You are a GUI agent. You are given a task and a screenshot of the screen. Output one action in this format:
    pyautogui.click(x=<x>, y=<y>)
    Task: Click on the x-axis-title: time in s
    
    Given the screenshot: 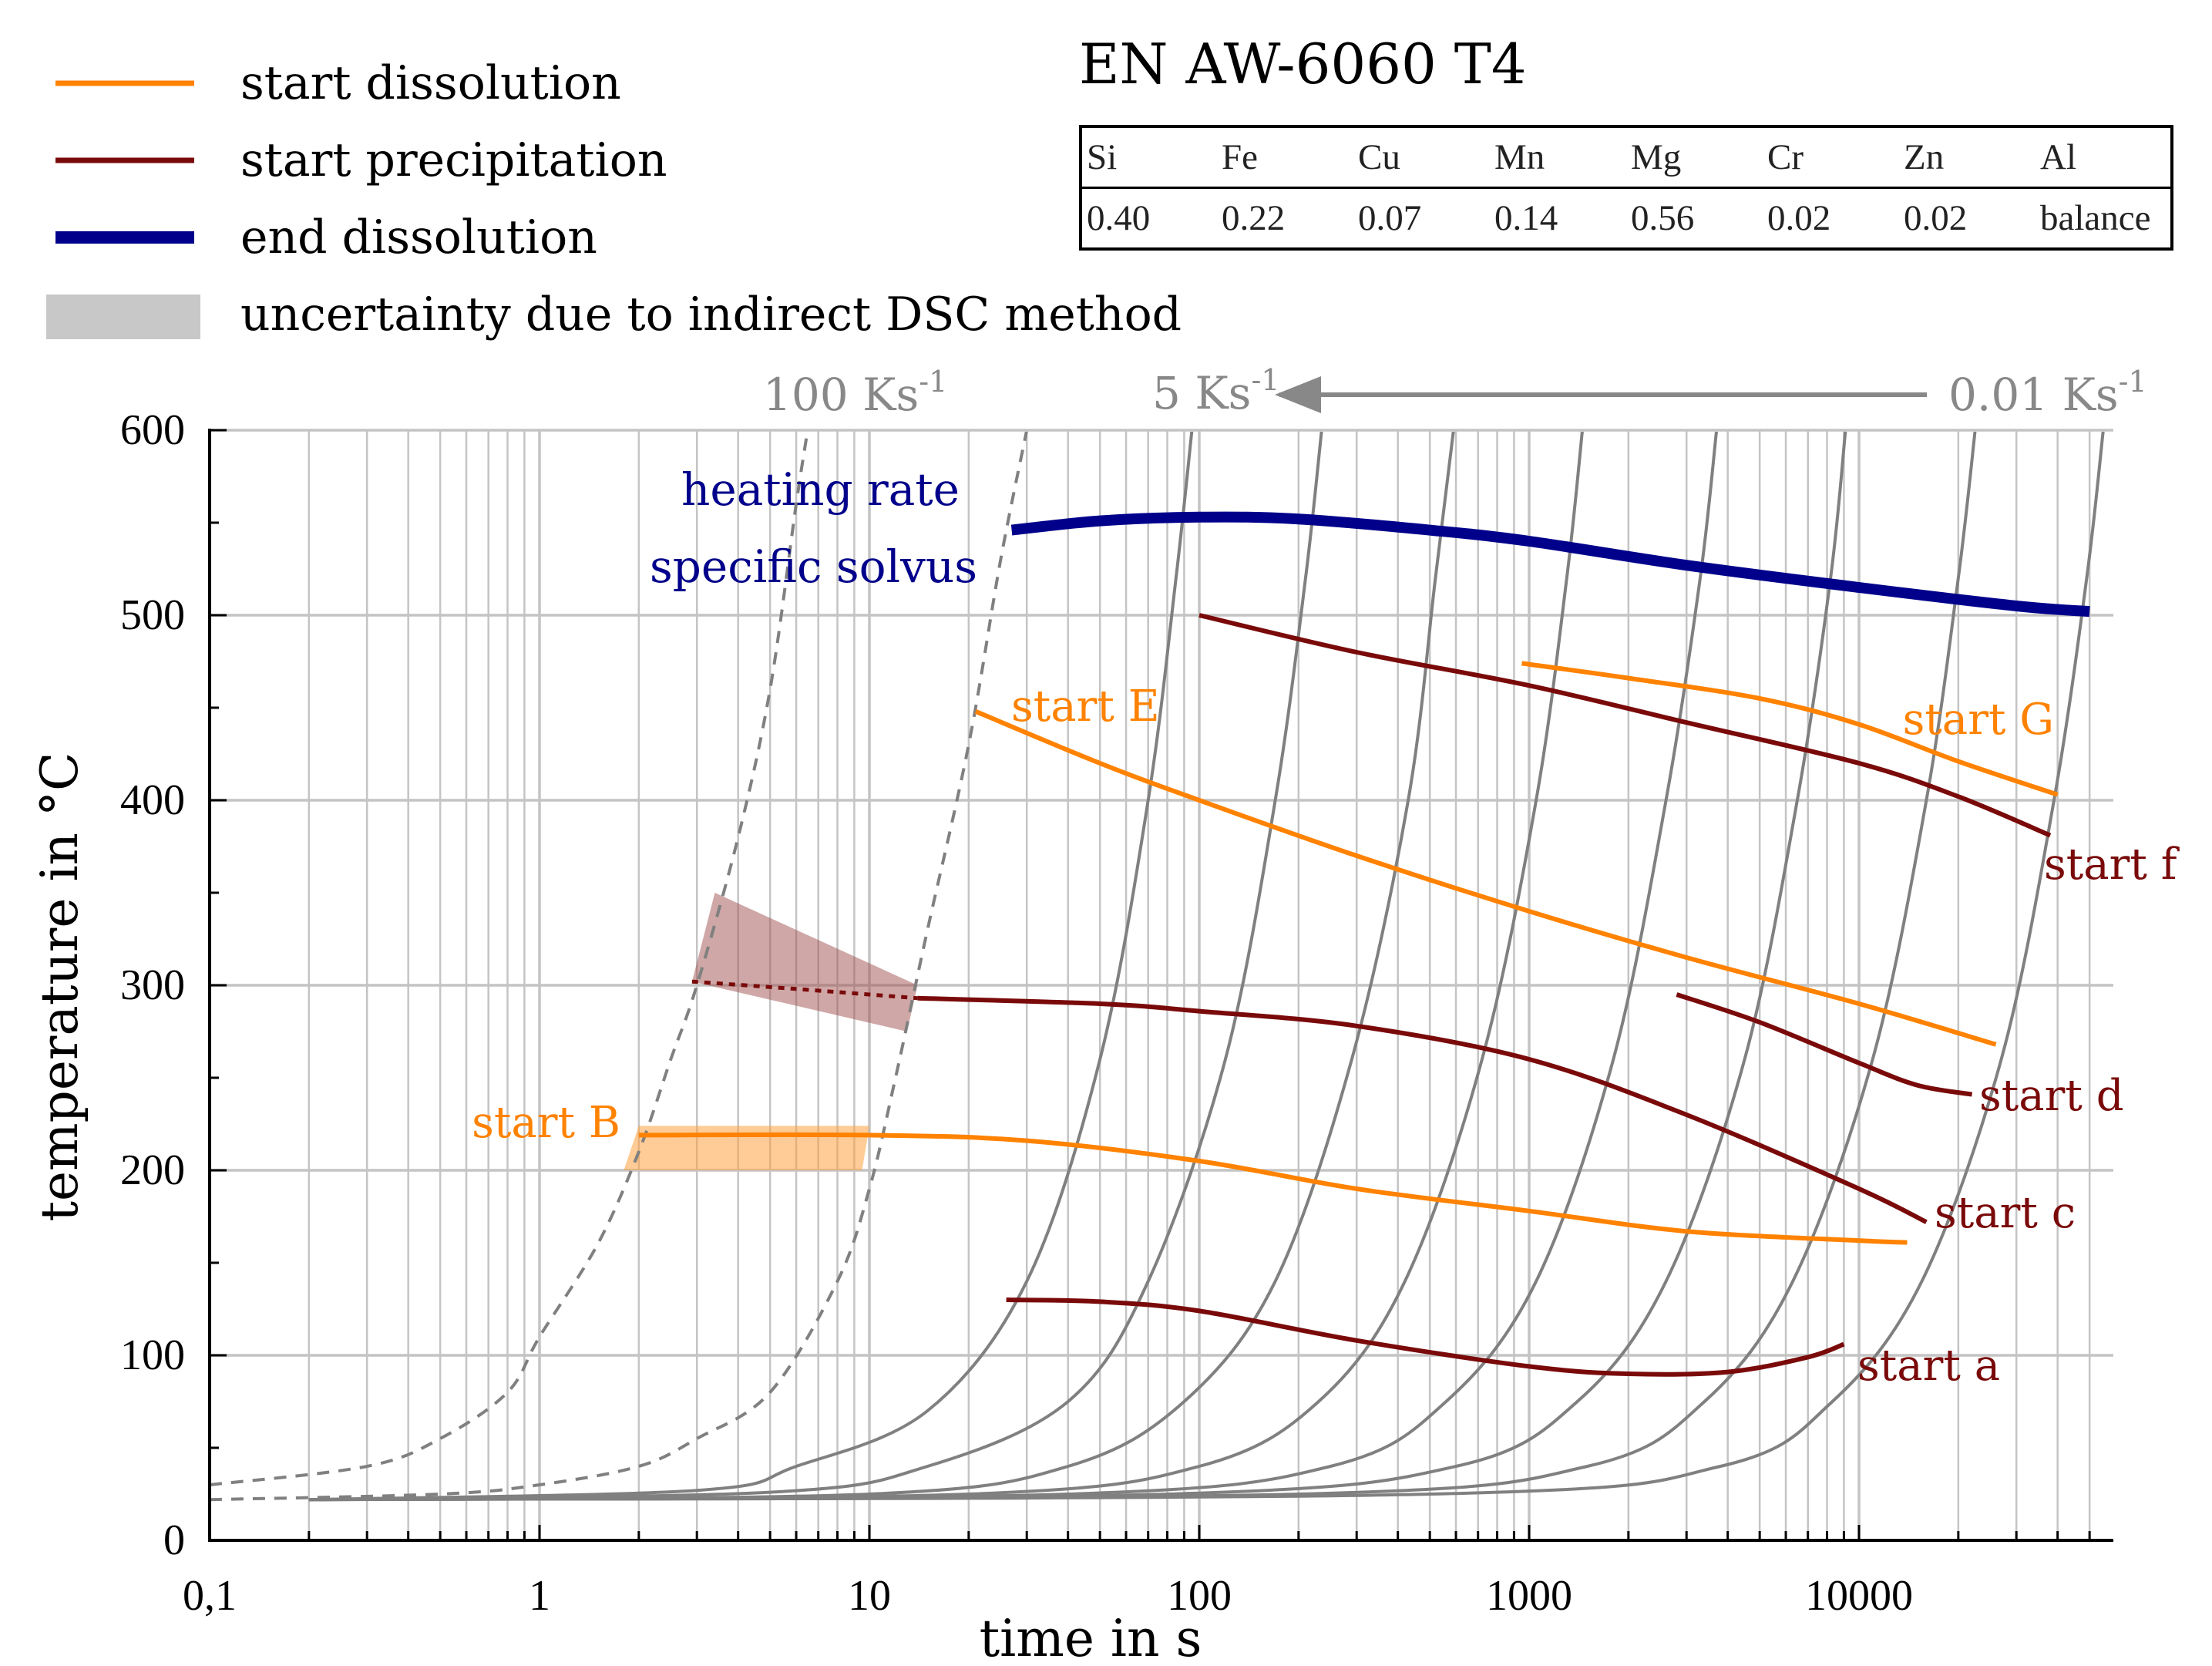 What is the action you would take?
    pyautogui.click(x=1091, y=1638)
    